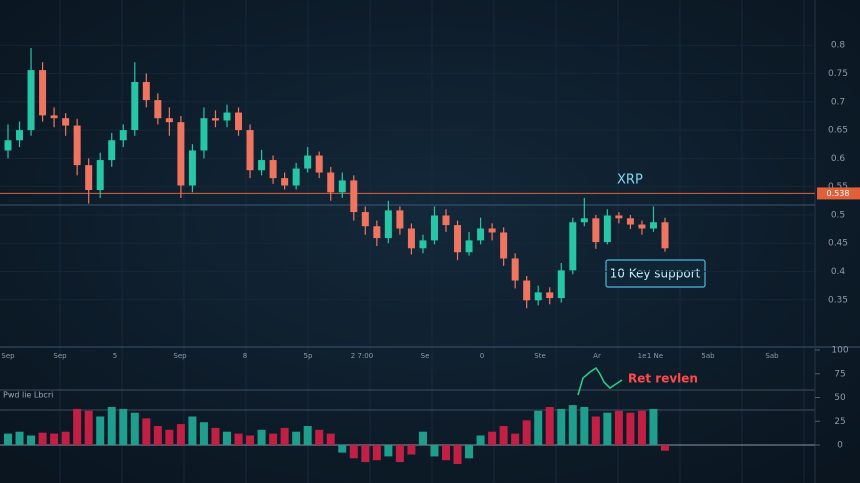 This screenshot has width=860, height=483. What do you see at coordinates (839, 374) in the screenshot?
I see `y2-tick-label: 75` at bounding box center [839, 374].